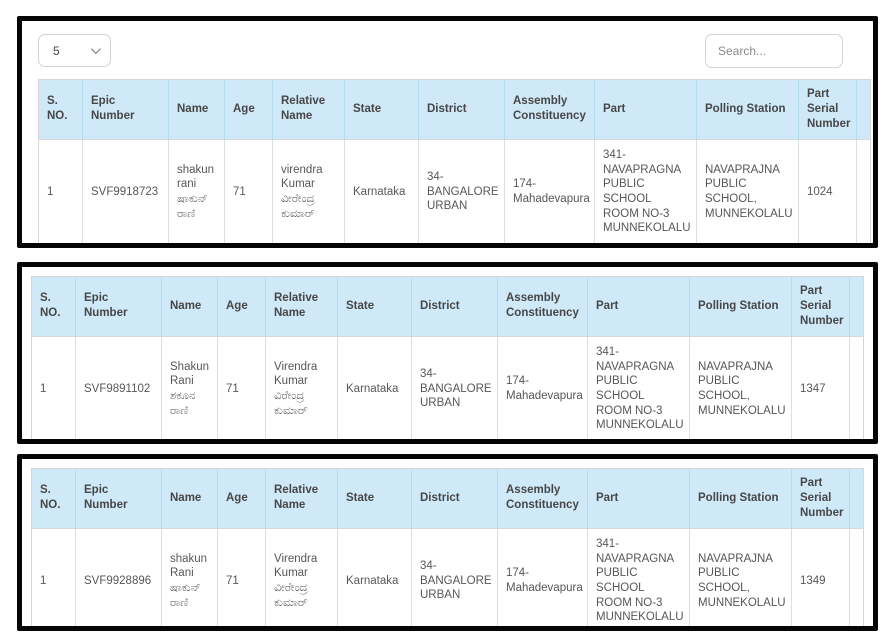 The height and width of the screenshot is (635, 895). Describe the element at coordinates (302, 177) in the screenshot. I see `relative-english: virendra Kumar` at that location.